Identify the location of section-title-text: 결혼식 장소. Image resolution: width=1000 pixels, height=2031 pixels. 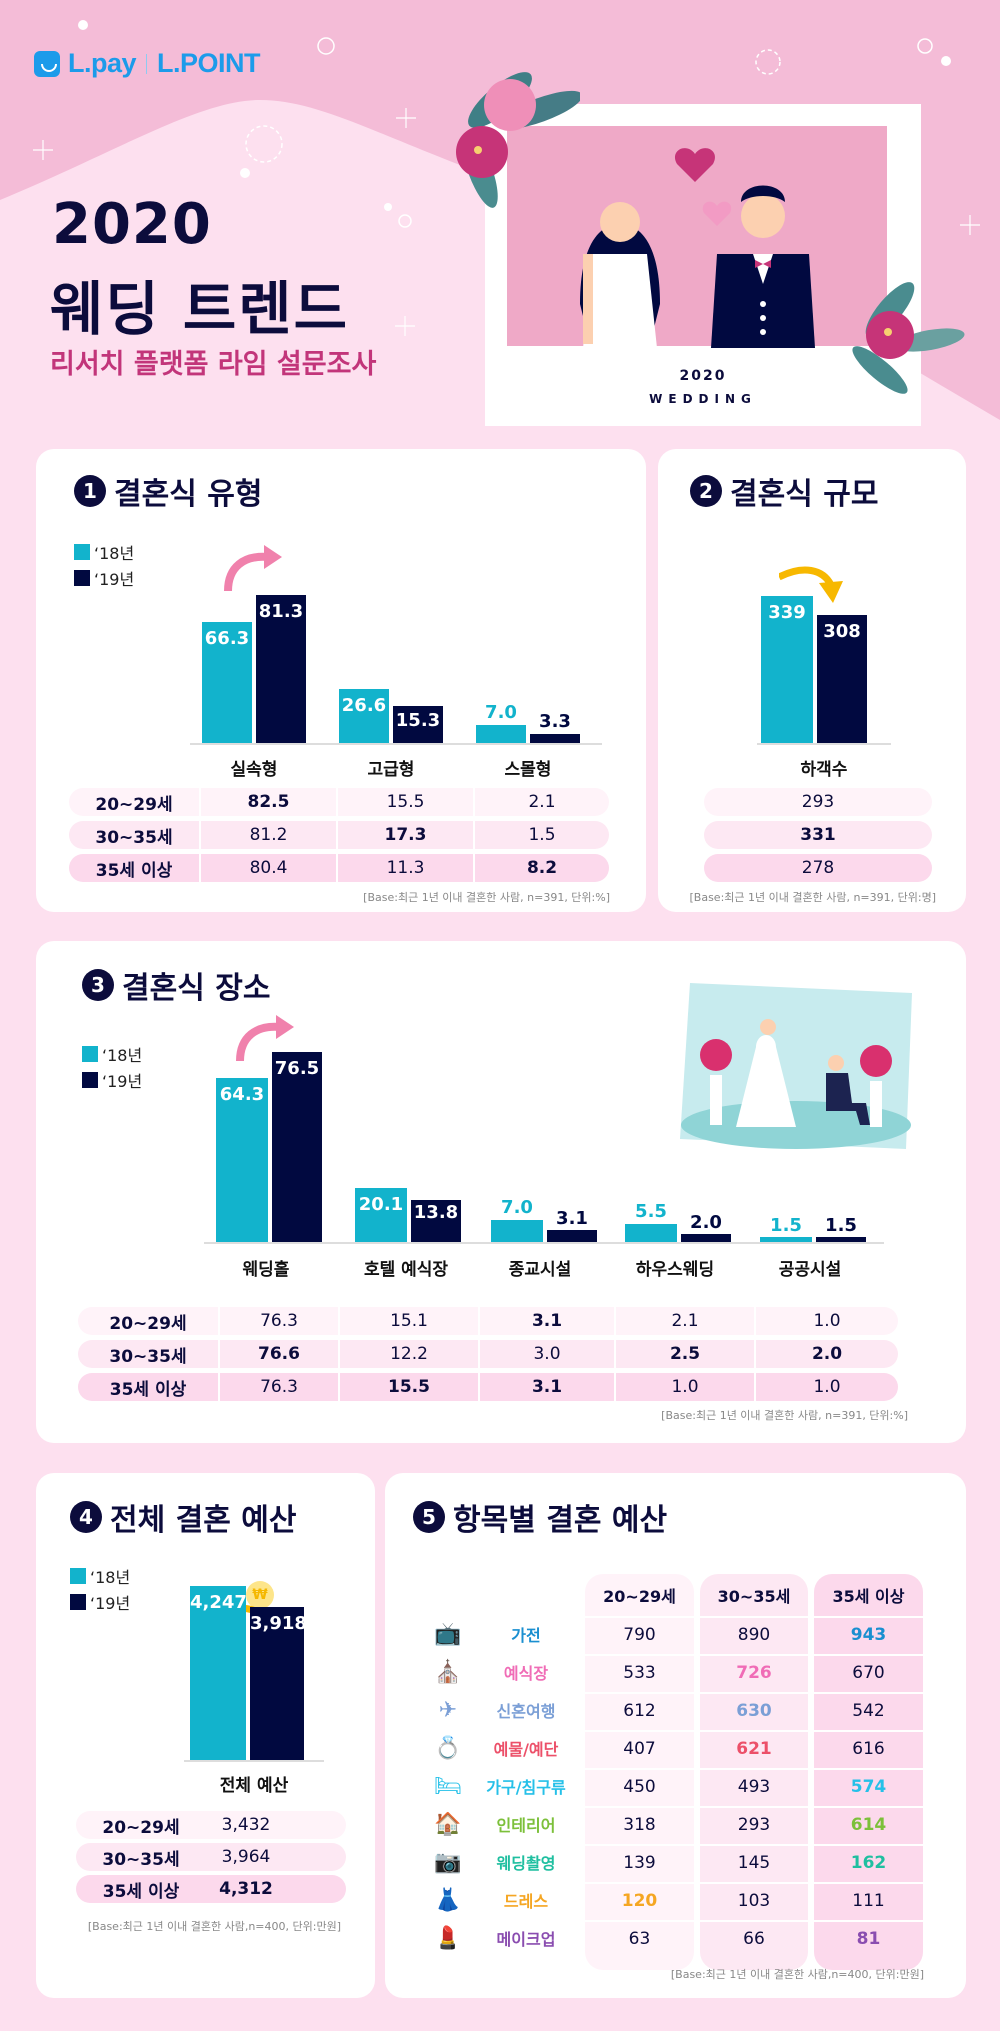
(196, 988).